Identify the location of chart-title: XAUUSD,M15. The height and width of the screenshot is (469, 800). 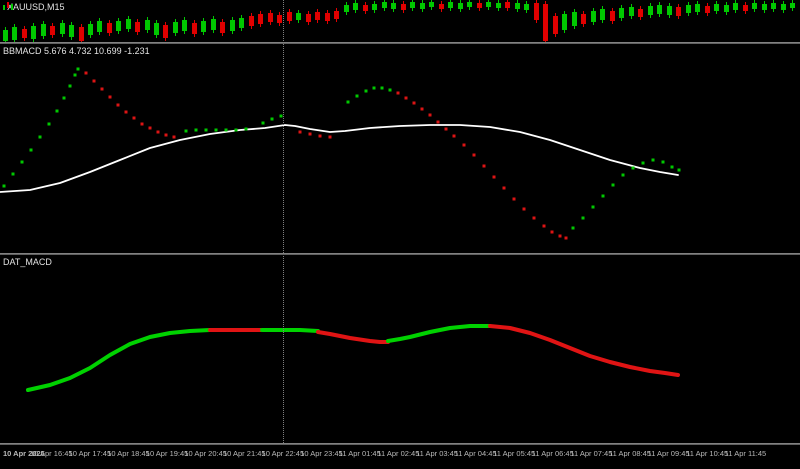
(34, 7).